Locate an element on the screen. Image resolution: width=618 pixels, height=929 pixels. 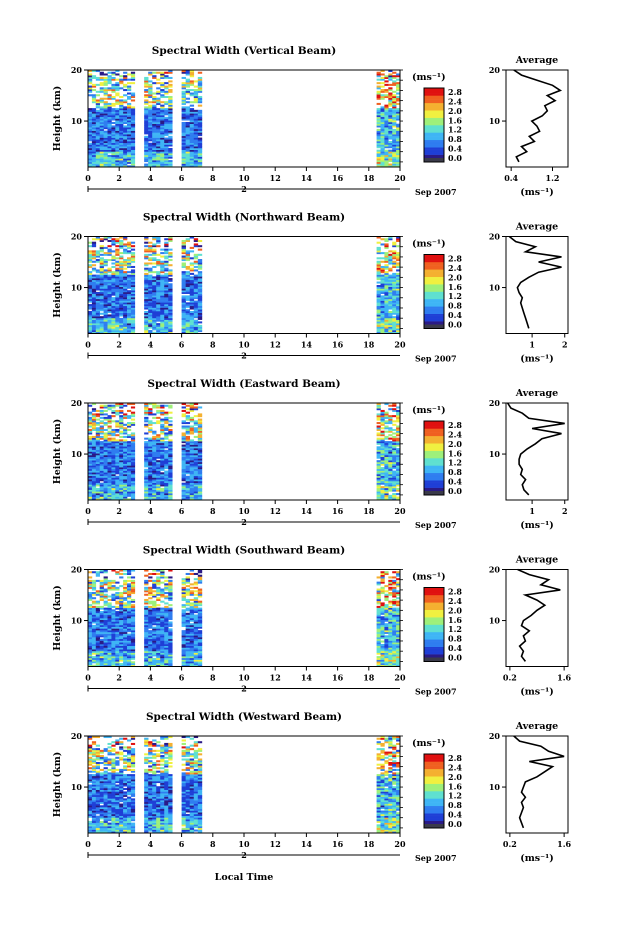
x-tick-label: 16 is located at coordinates (338, 678).